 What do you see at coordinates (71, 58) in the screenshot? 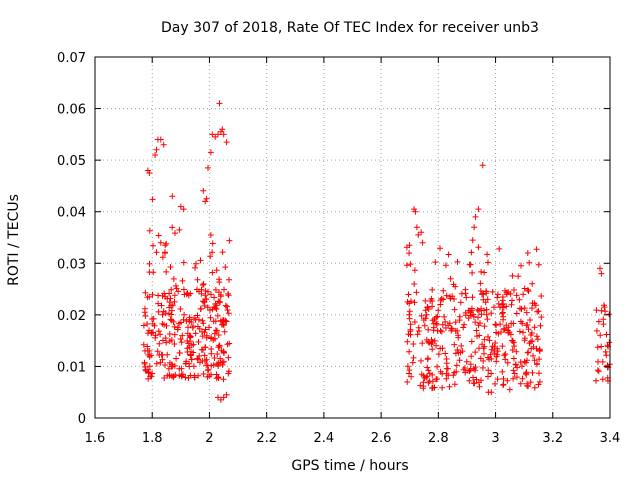
I see `y-tick-label: 0.07` at bounding box center [71, 58].